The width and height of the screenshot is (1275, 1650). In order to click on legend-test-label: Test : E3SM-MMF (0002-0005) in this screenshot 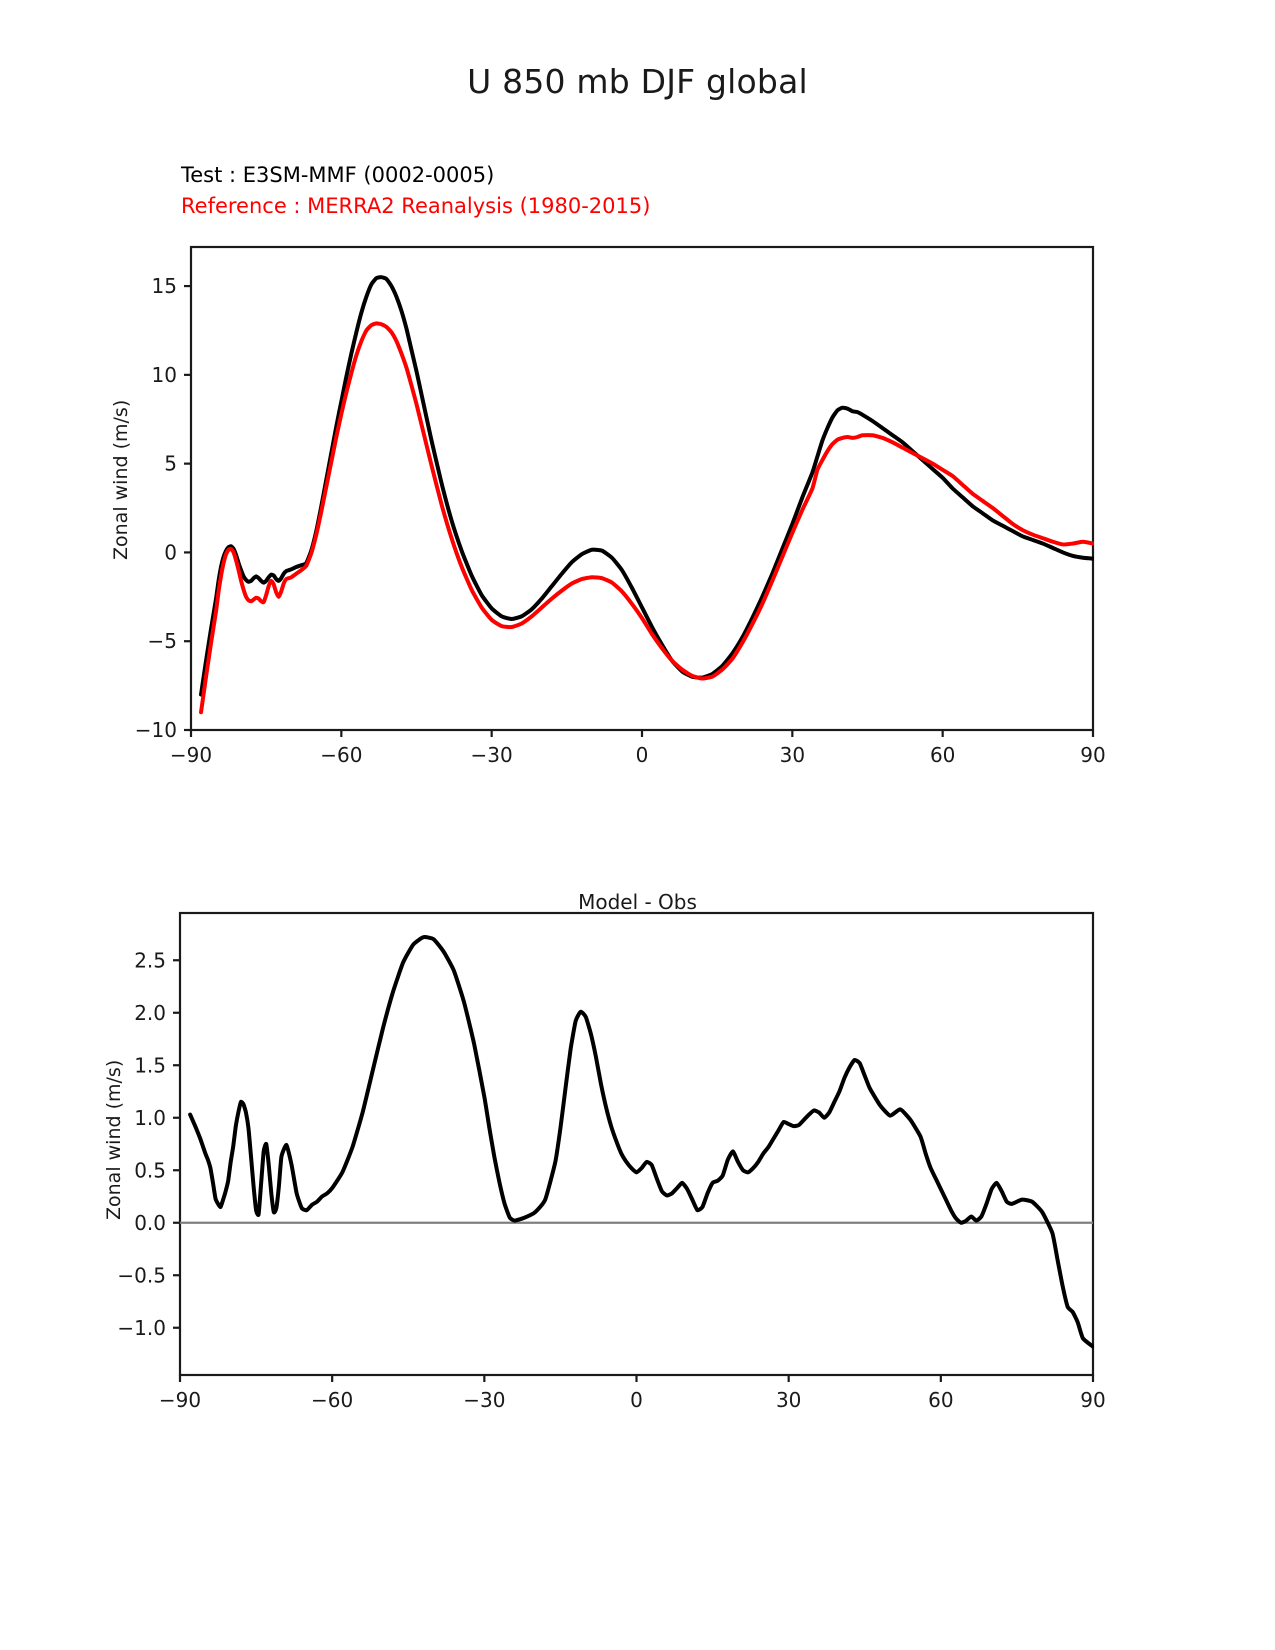, I will do `click(338, 175)`.